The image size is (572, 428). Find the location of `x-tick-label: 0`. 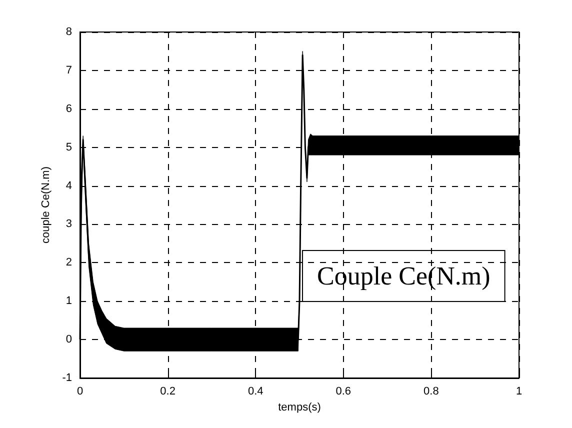

x-tick-label: 0 is located at coordinates (80, 392).